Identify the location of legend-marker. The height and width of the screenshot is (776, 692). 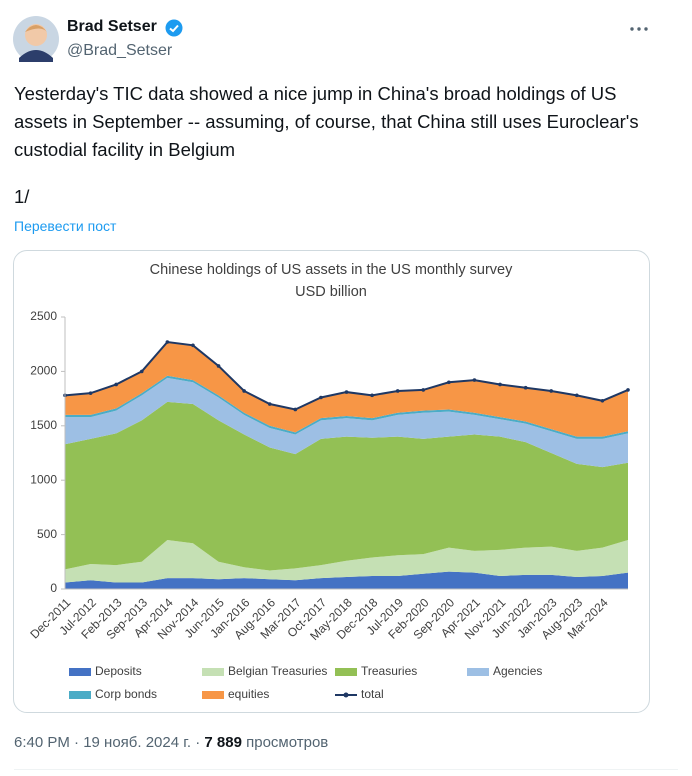
(346, 695).